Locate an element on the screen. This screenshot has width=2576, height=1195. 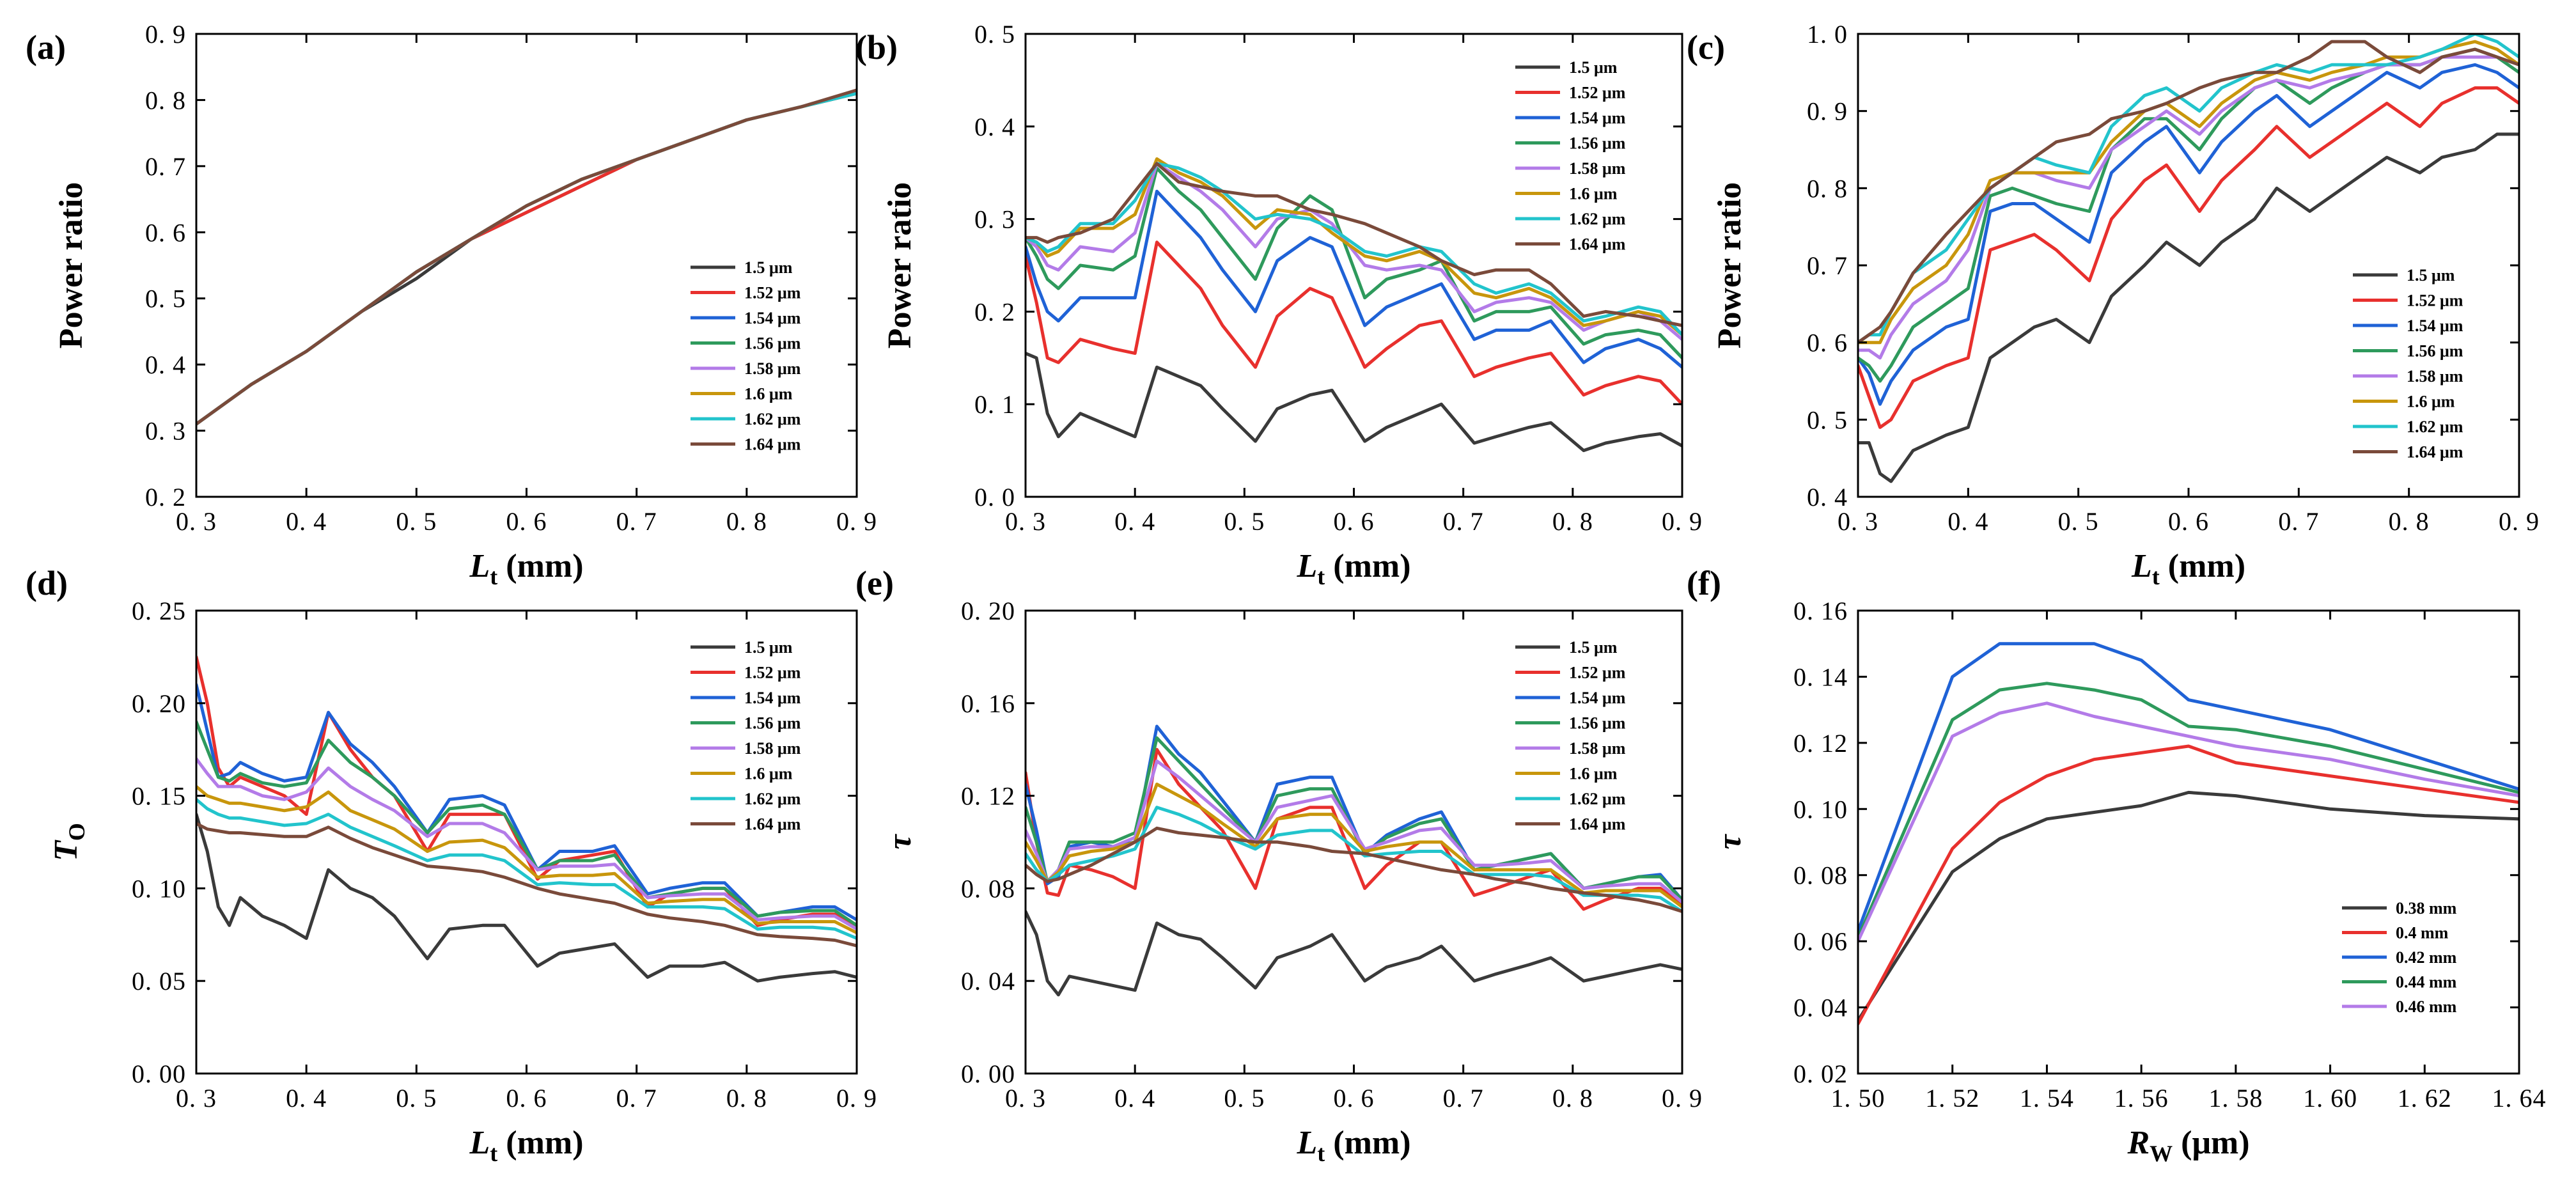
x-axis-label: RW (μm) is located at coordinates (2188, 1146).